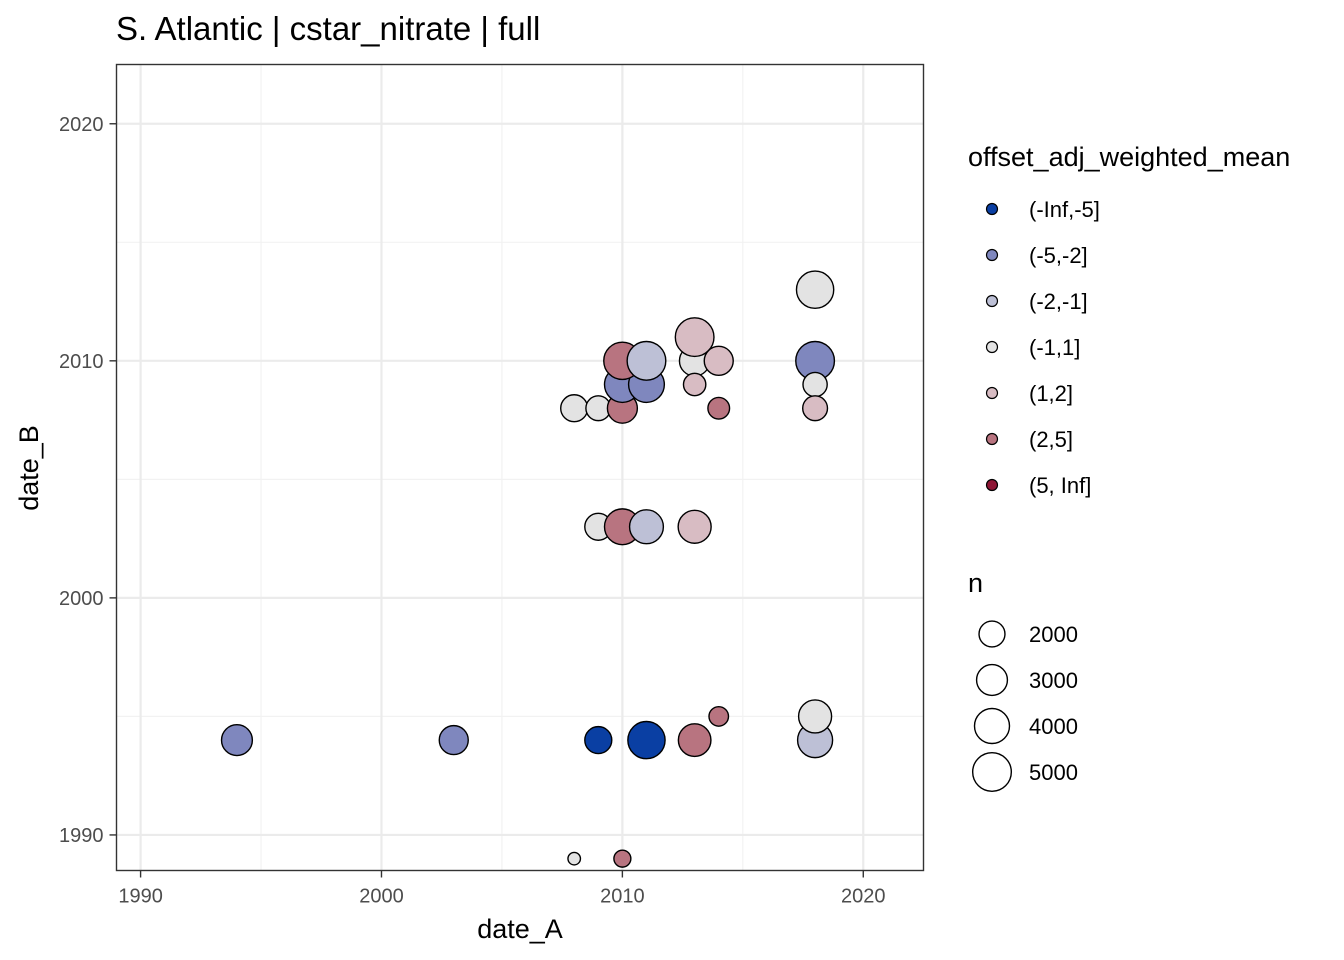 The image size is (1344, 960). What do you see at coordinates (81, 125) in the screenshot?
I see `y-tick-label: 2020` at bounding box center [81, 125].